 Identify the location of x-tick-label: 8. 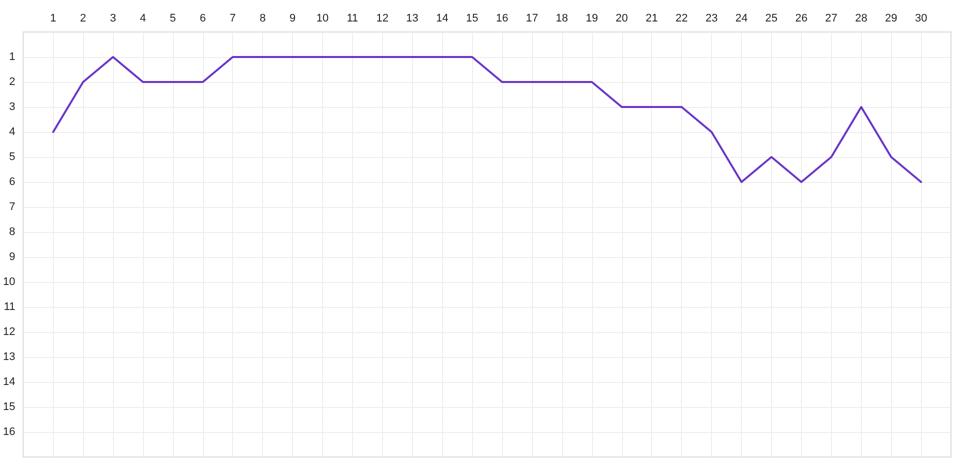
(263, 18).